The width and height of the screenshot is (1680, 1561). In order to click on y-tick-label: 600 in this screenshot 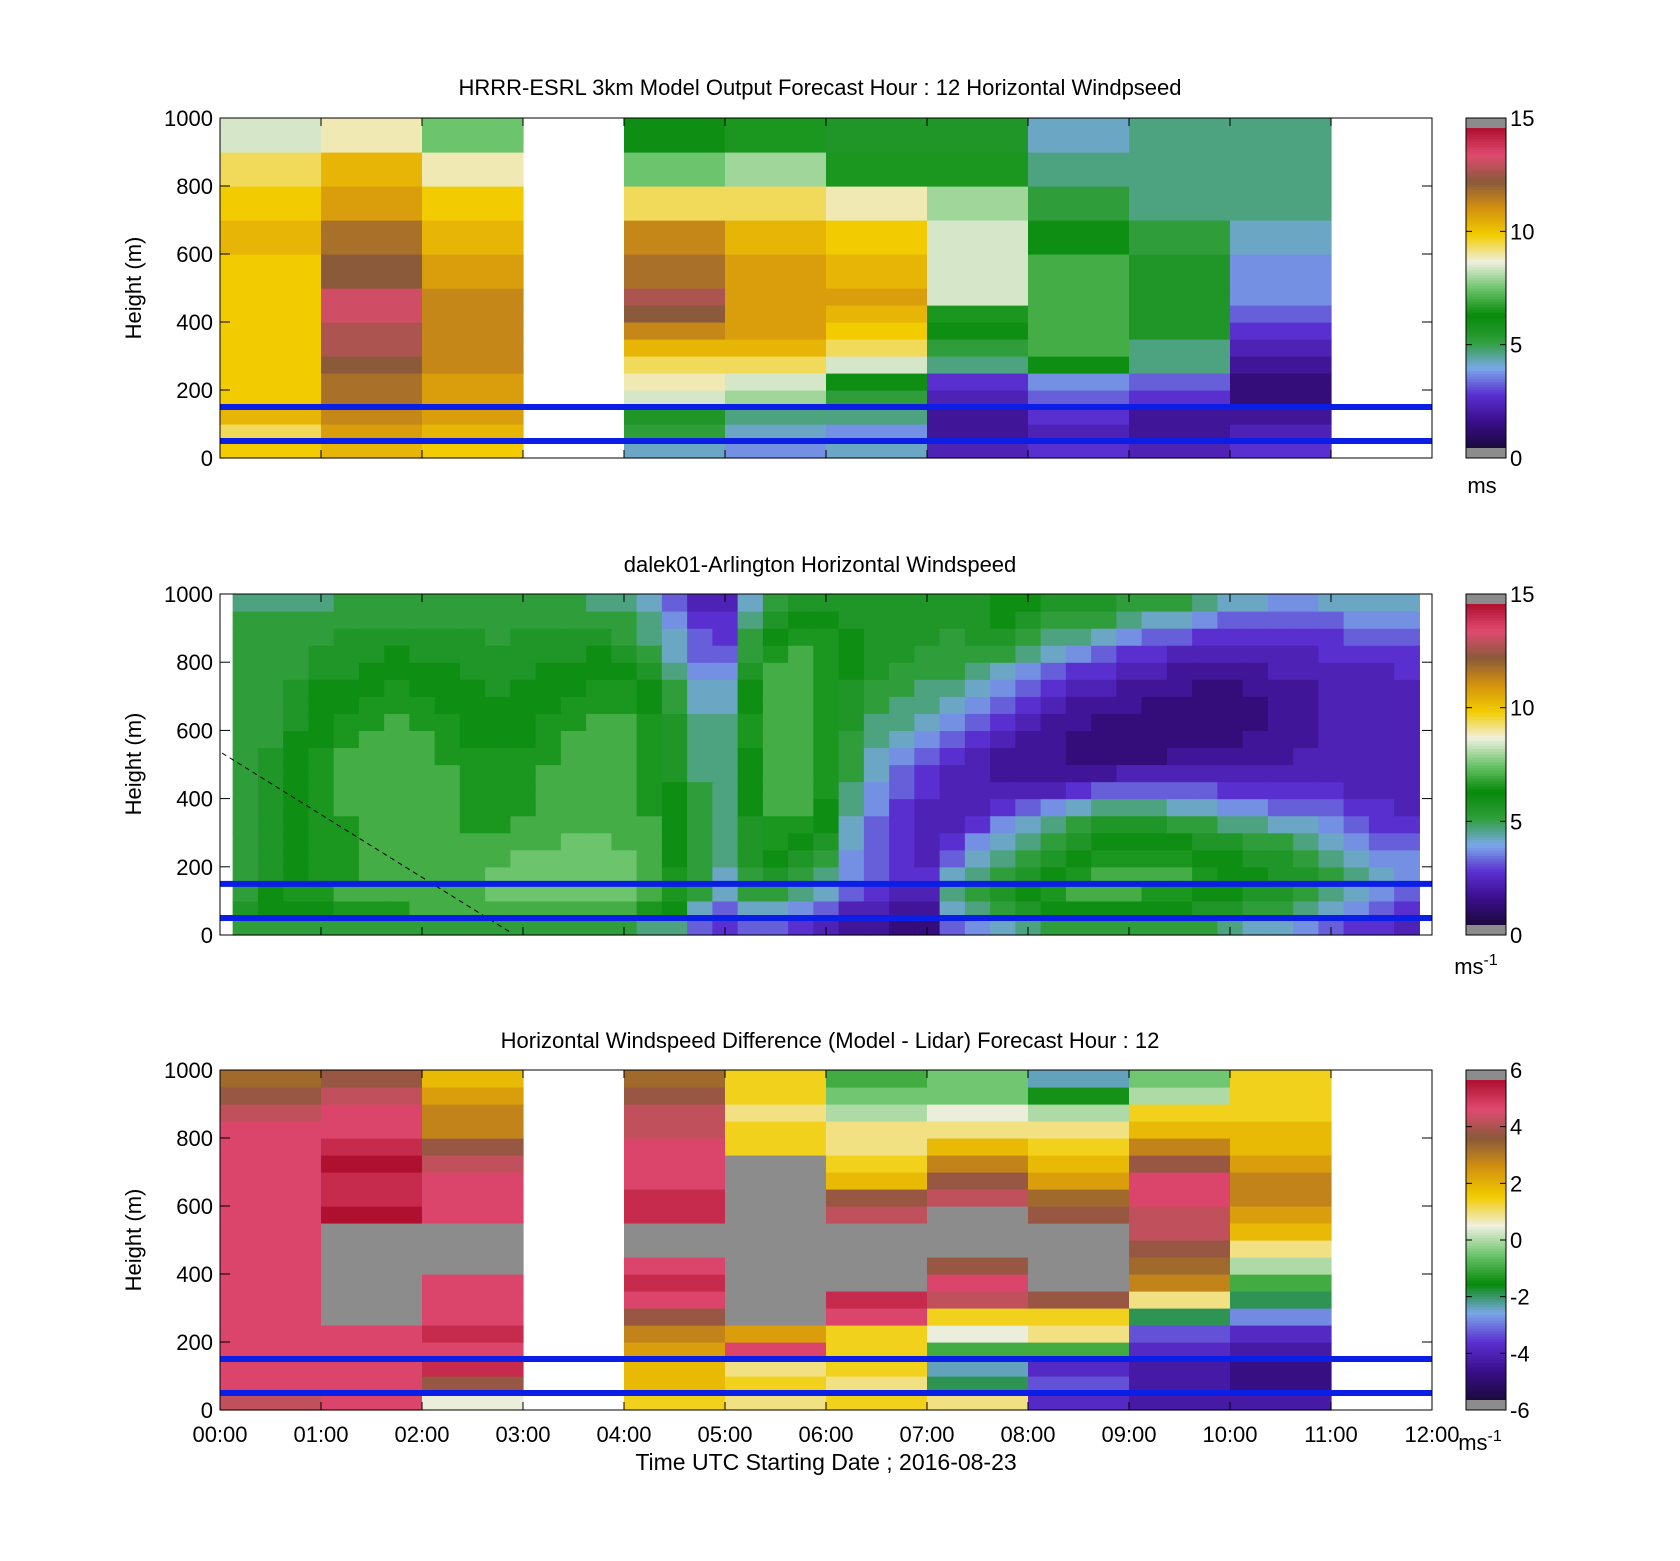, I will do `click(194, 254)`.